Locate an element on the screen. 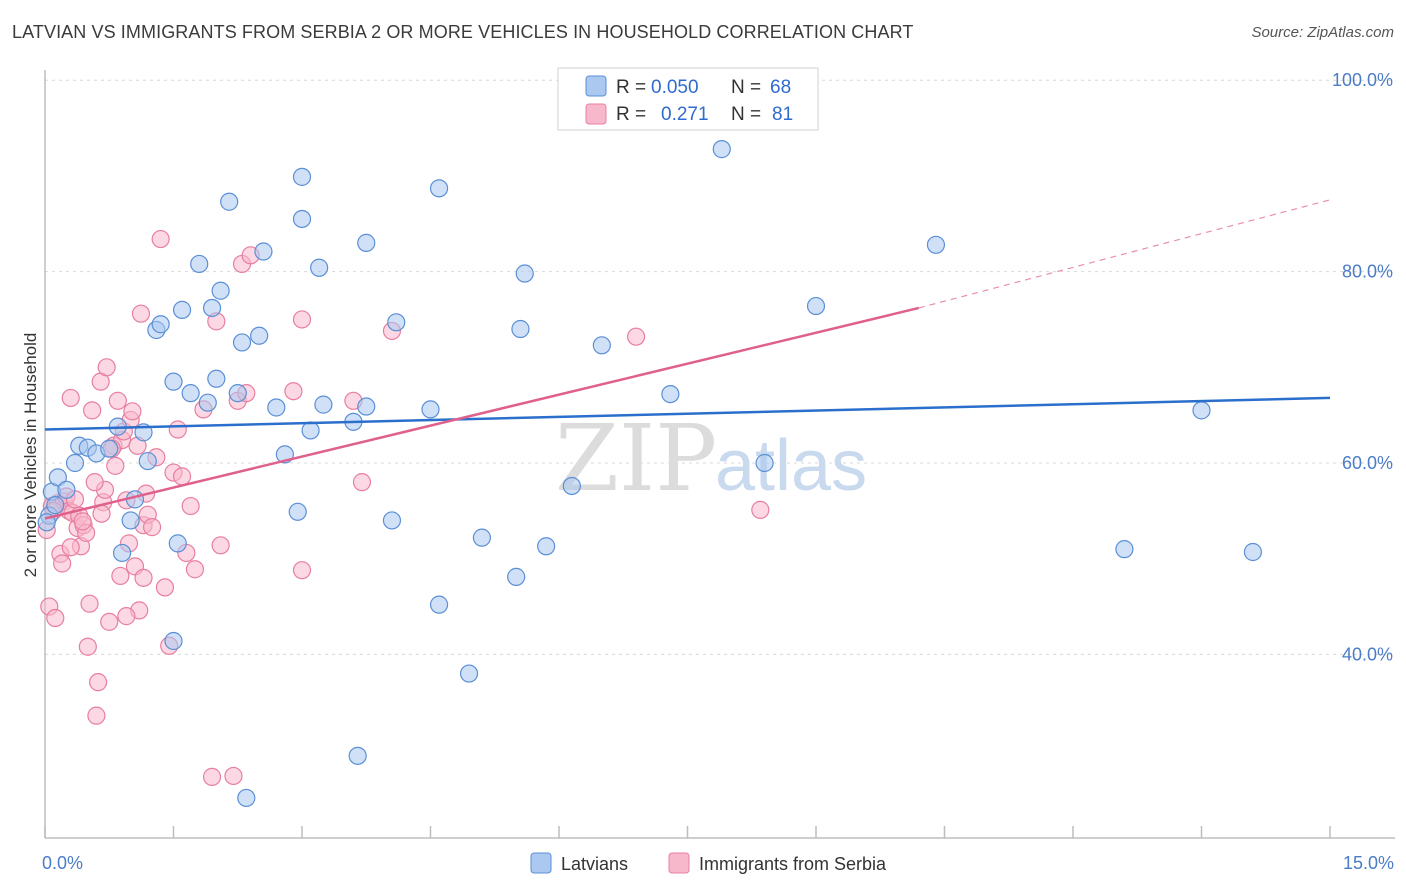  y-tick-label: 40.0% is located at coordinates (1367, 654).